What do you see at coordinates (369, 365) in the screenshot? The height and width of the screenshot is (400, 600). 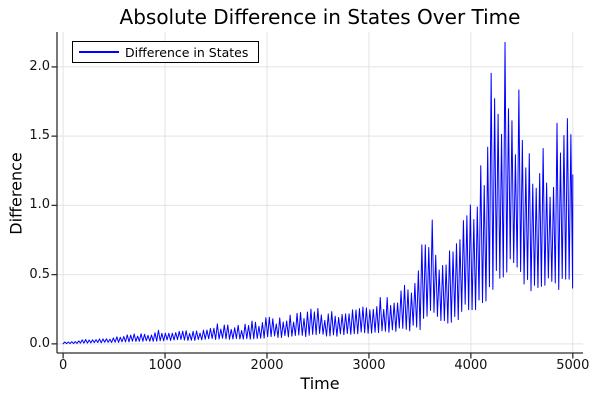 I see `x-tick-label: 3000` at bounding box center [369, 365].